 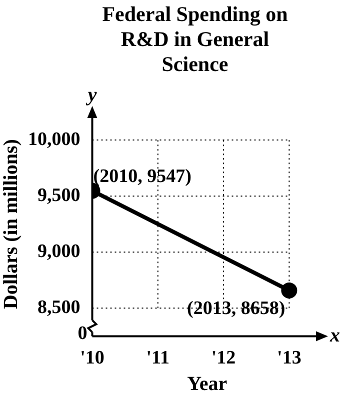 What do you see at coordinates (11, 224) in the screenshot?
I see `y-axis-title: Dollars (in millions)` at bounding box center [11, 224].